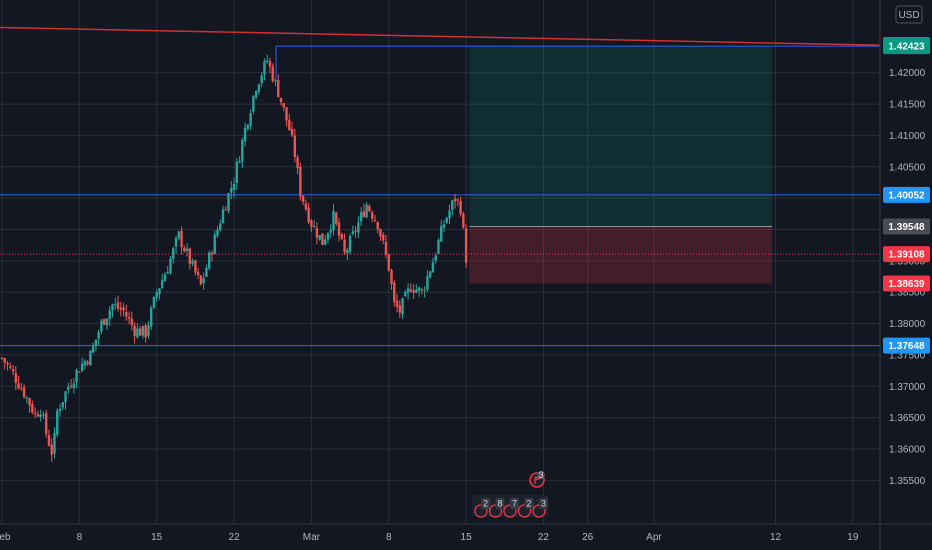 Image resolution: width=932 pixels, height=550 pixels. What do you see at coordinates (907, 387) in the screenshot?
I see `price-tick-label: 1.37000` at bounding box center [907, 387].